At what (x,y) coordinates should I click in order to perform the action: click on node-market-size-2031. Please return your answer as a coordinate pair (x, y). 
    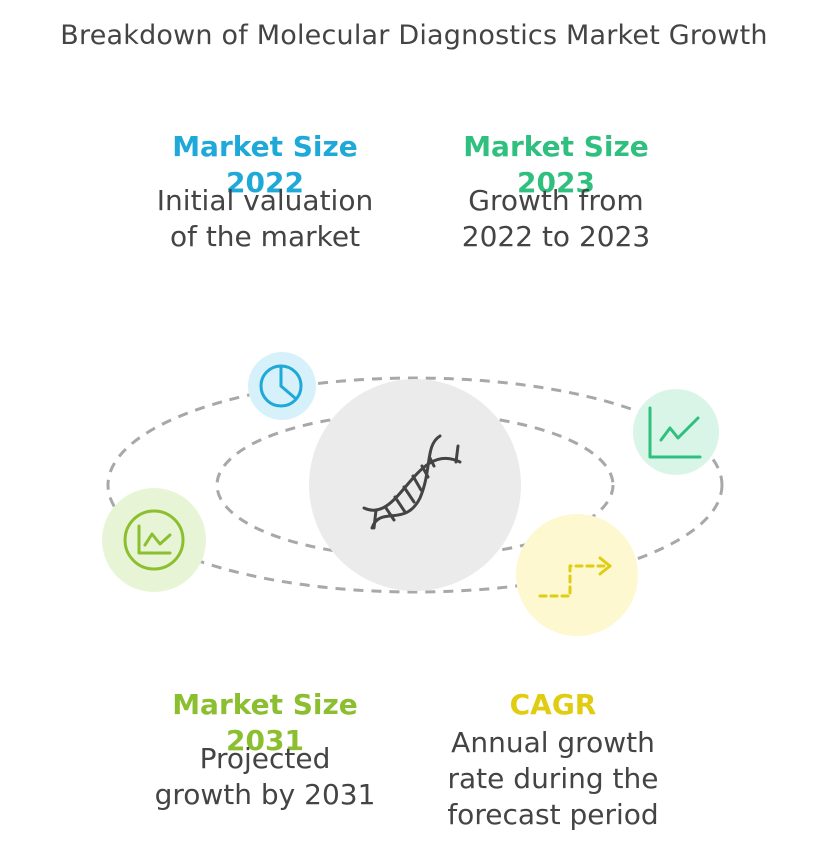
    Looking at the image, I should click on (154, 540).